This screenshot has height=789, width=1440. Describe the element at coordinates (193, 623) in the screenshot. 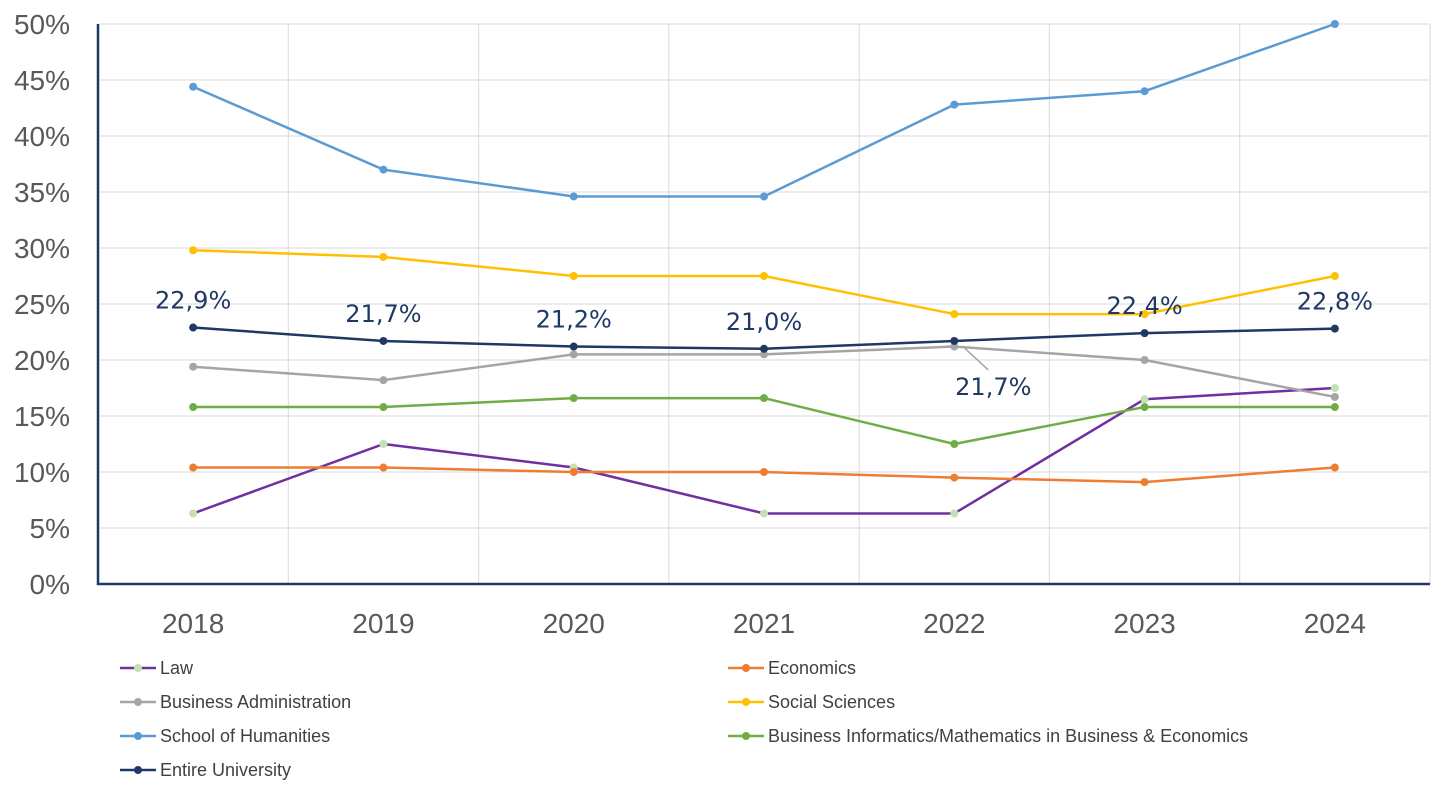

I see `x-tick-label: 2018` at that location.